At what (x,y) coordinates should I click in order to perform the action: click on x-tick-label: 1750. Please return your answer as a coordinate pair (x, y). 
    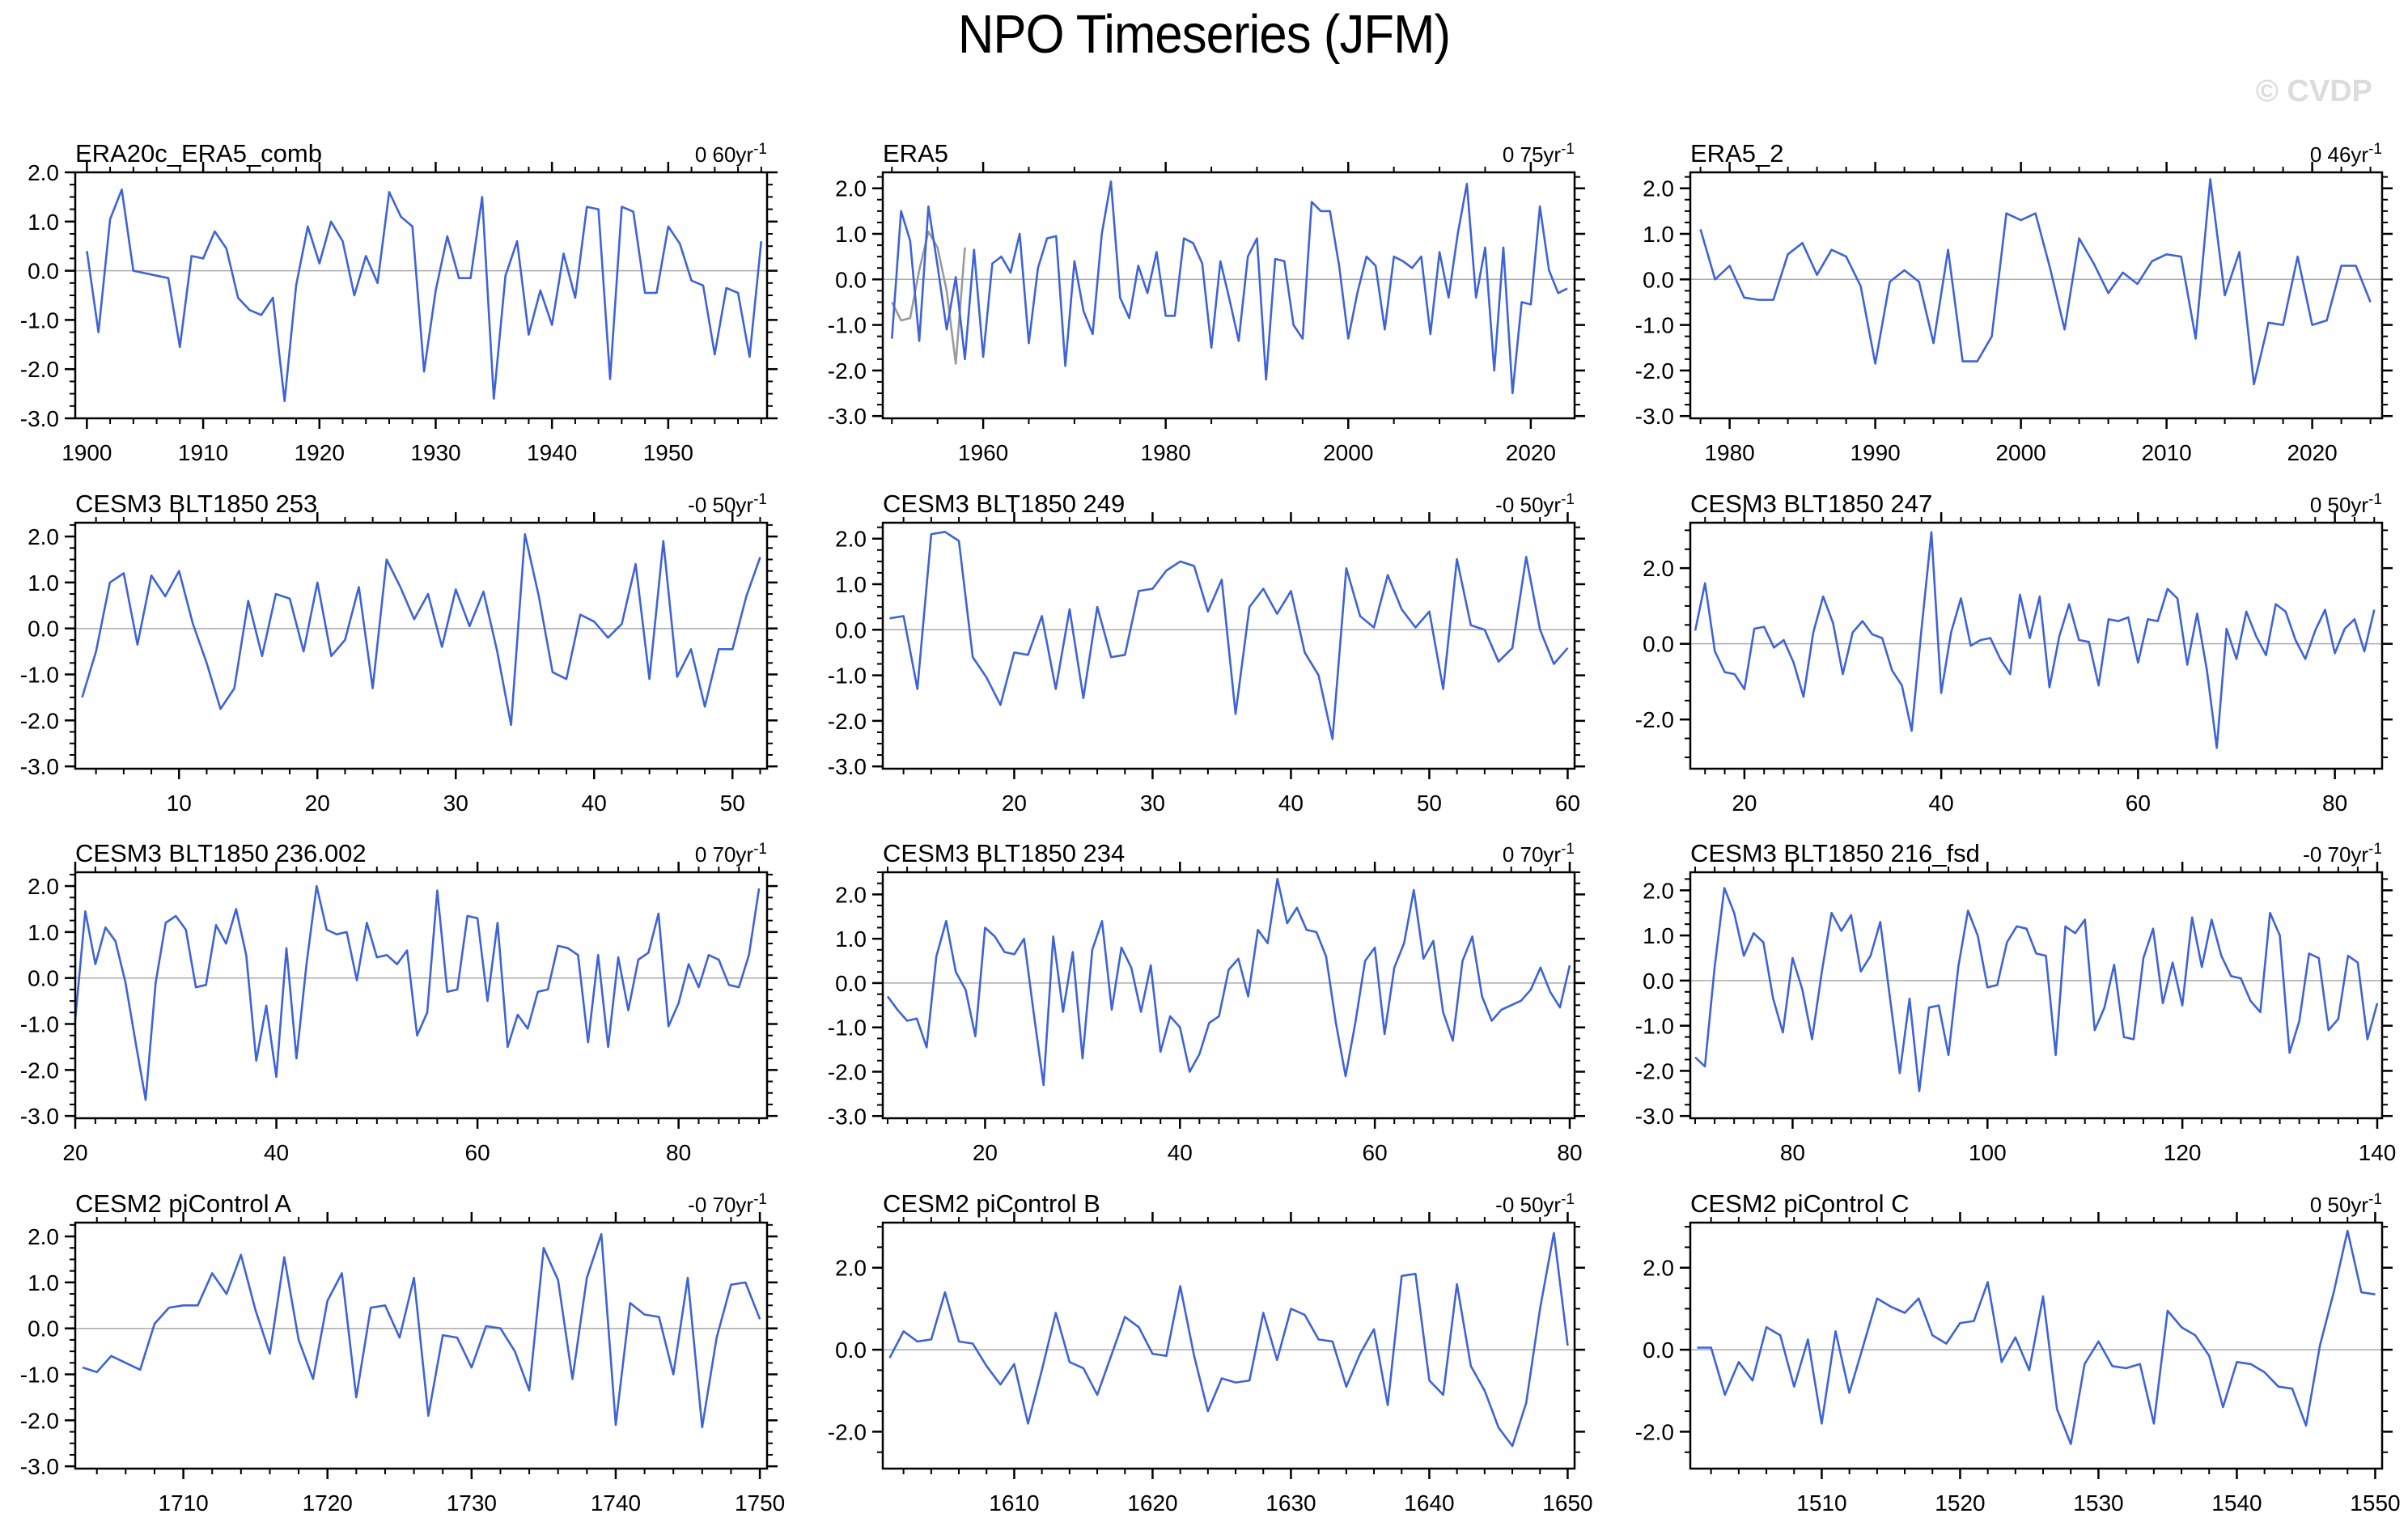
    Looking at the image, I should click on (760, 1503).